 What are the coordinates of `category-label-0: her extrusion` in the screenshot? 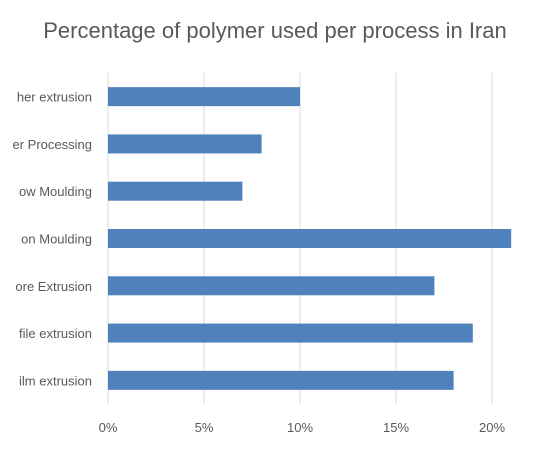 It's located at (54, 97).